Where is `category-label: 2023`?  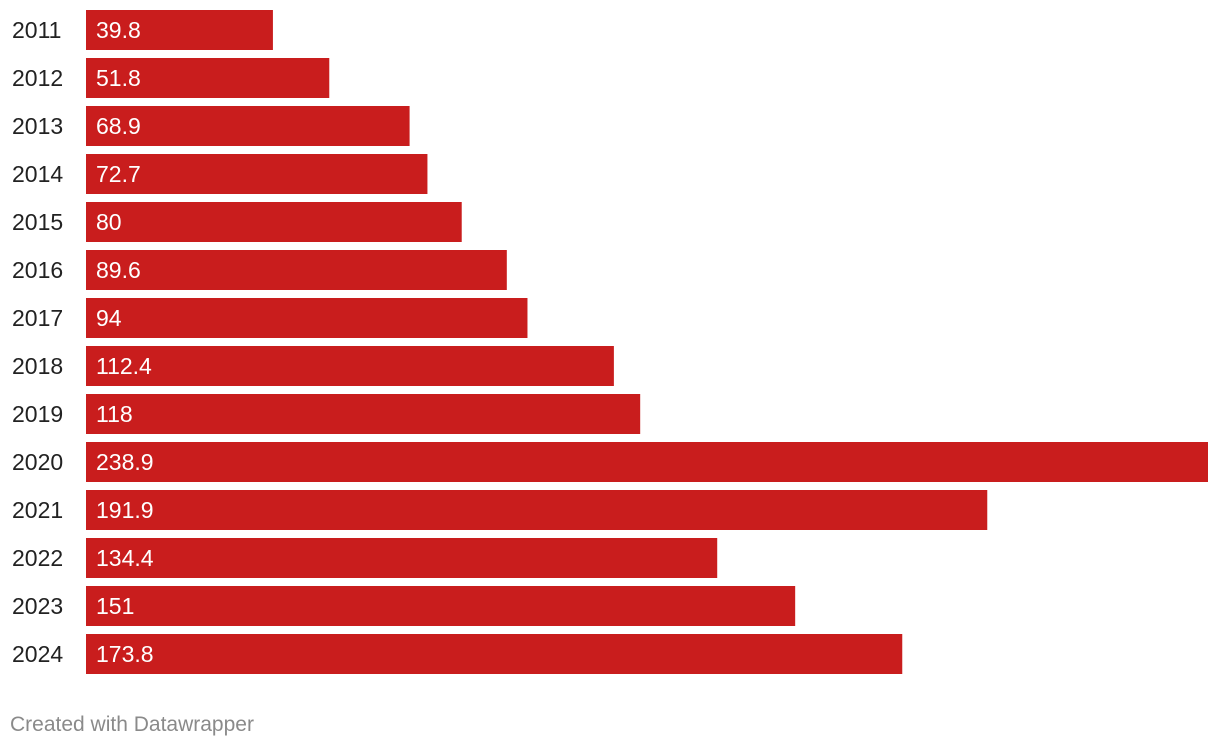
category-label: 2023 is located at coordinates (37, 606).